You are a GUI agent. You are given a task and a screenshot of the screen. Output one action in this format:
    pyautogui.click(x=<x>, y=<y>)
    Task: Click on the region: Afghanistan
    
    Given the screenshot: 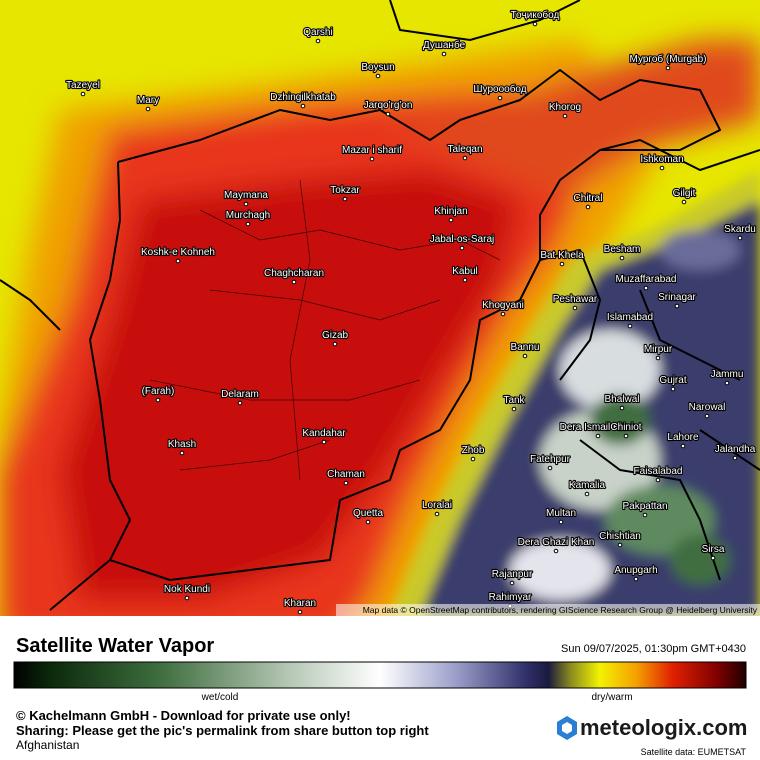 What is the action you would take?
    pyautogui.click(x=47, y=745)
    